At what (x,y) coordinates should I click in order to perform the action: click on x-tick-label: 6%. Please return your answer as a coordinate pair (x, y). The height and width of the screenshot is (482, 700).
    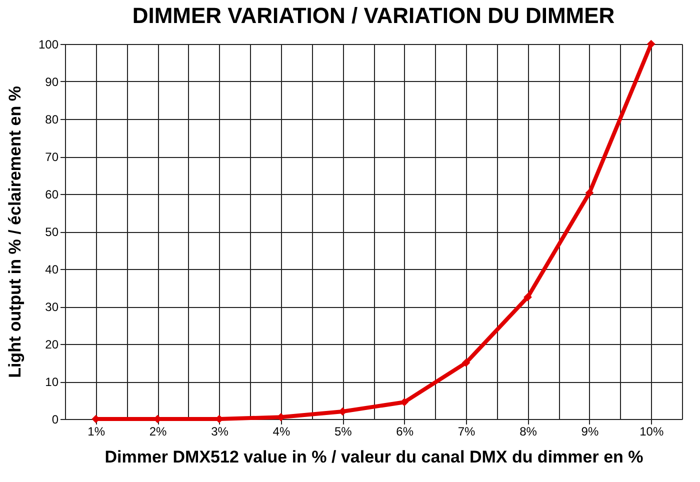
    Looking at the image, I should click on (405, 431).